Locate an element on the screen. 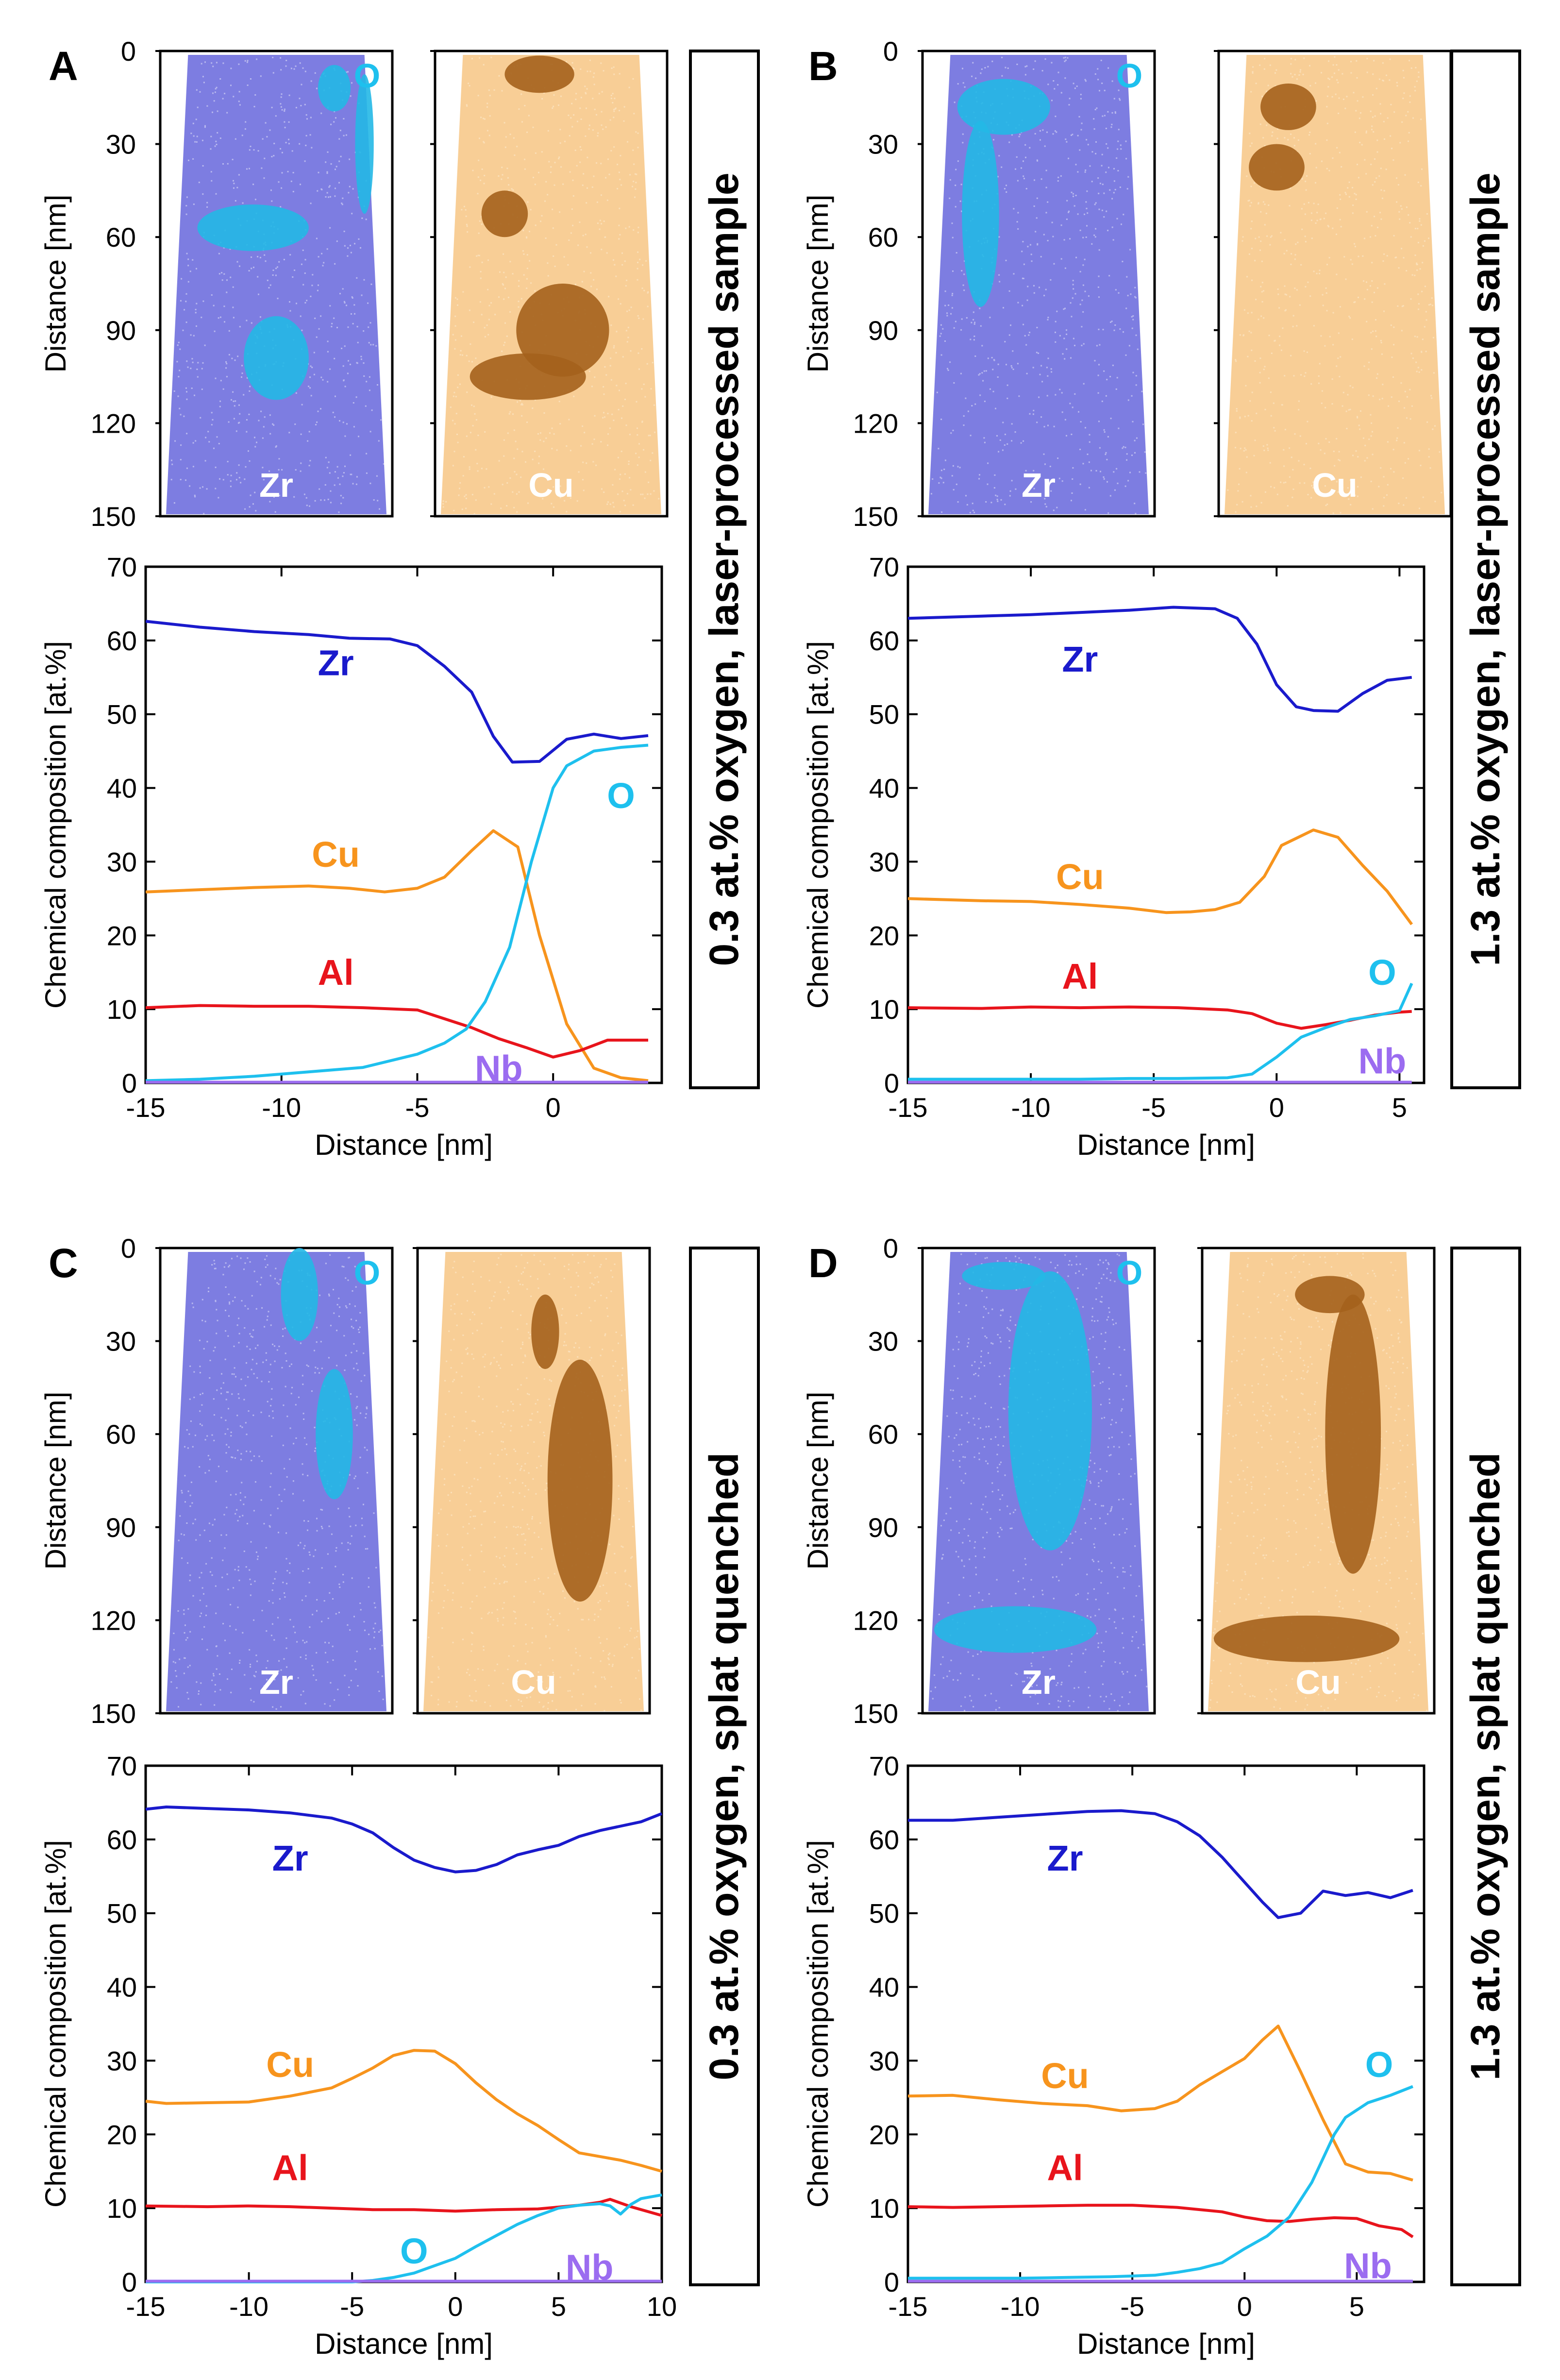 This screenshot has width=1560, height=2380. condition-label: 0.3 at.% oxygen, splat quenched is located at coordinates (724, 1766).